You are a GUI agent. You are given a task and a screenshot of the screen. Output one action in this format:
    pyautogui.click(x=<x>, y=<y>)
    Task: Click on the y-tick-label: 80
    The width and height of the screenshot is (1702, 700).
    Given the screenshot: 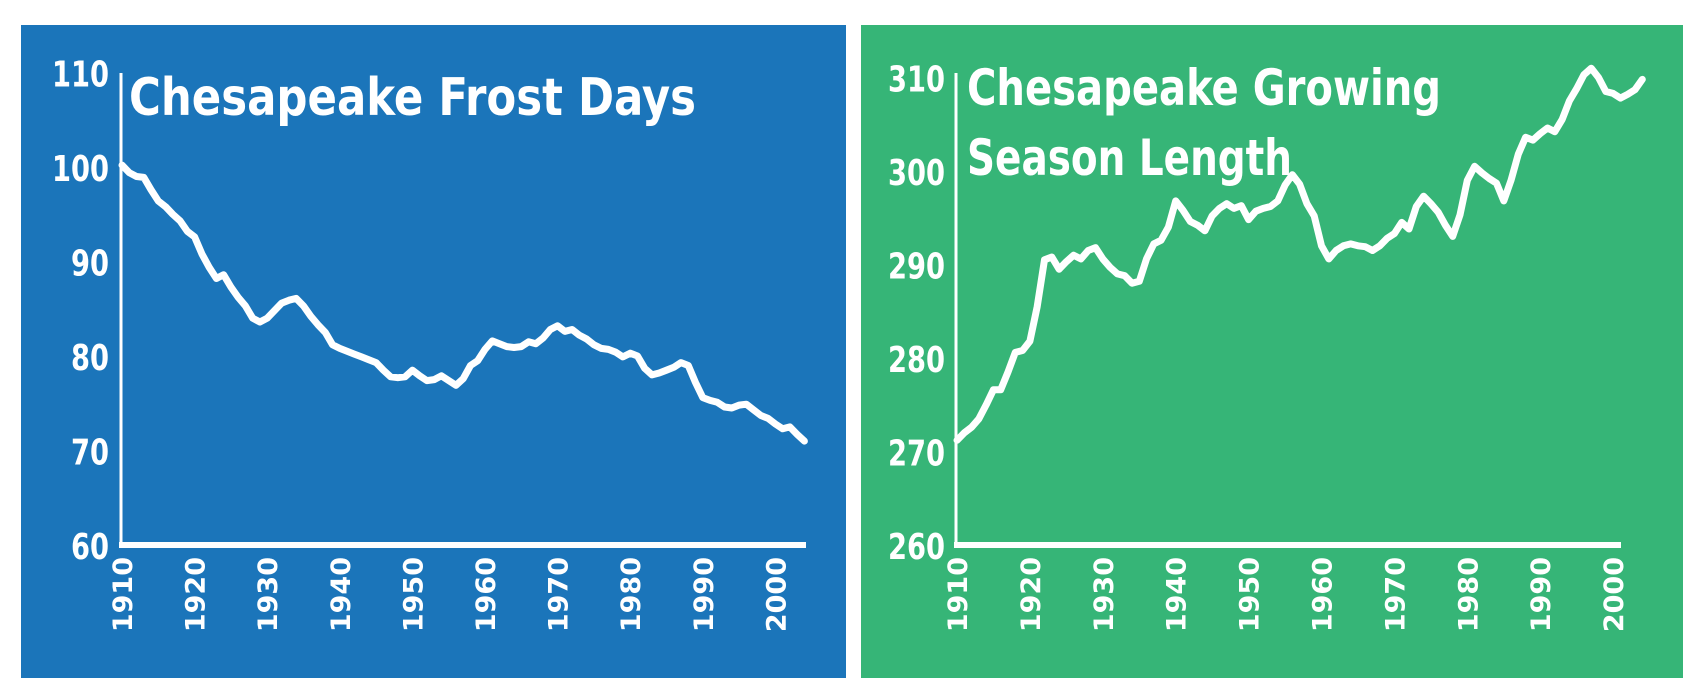 What is the action you would take?
    pyautogui.click(x=90, y=358)
    